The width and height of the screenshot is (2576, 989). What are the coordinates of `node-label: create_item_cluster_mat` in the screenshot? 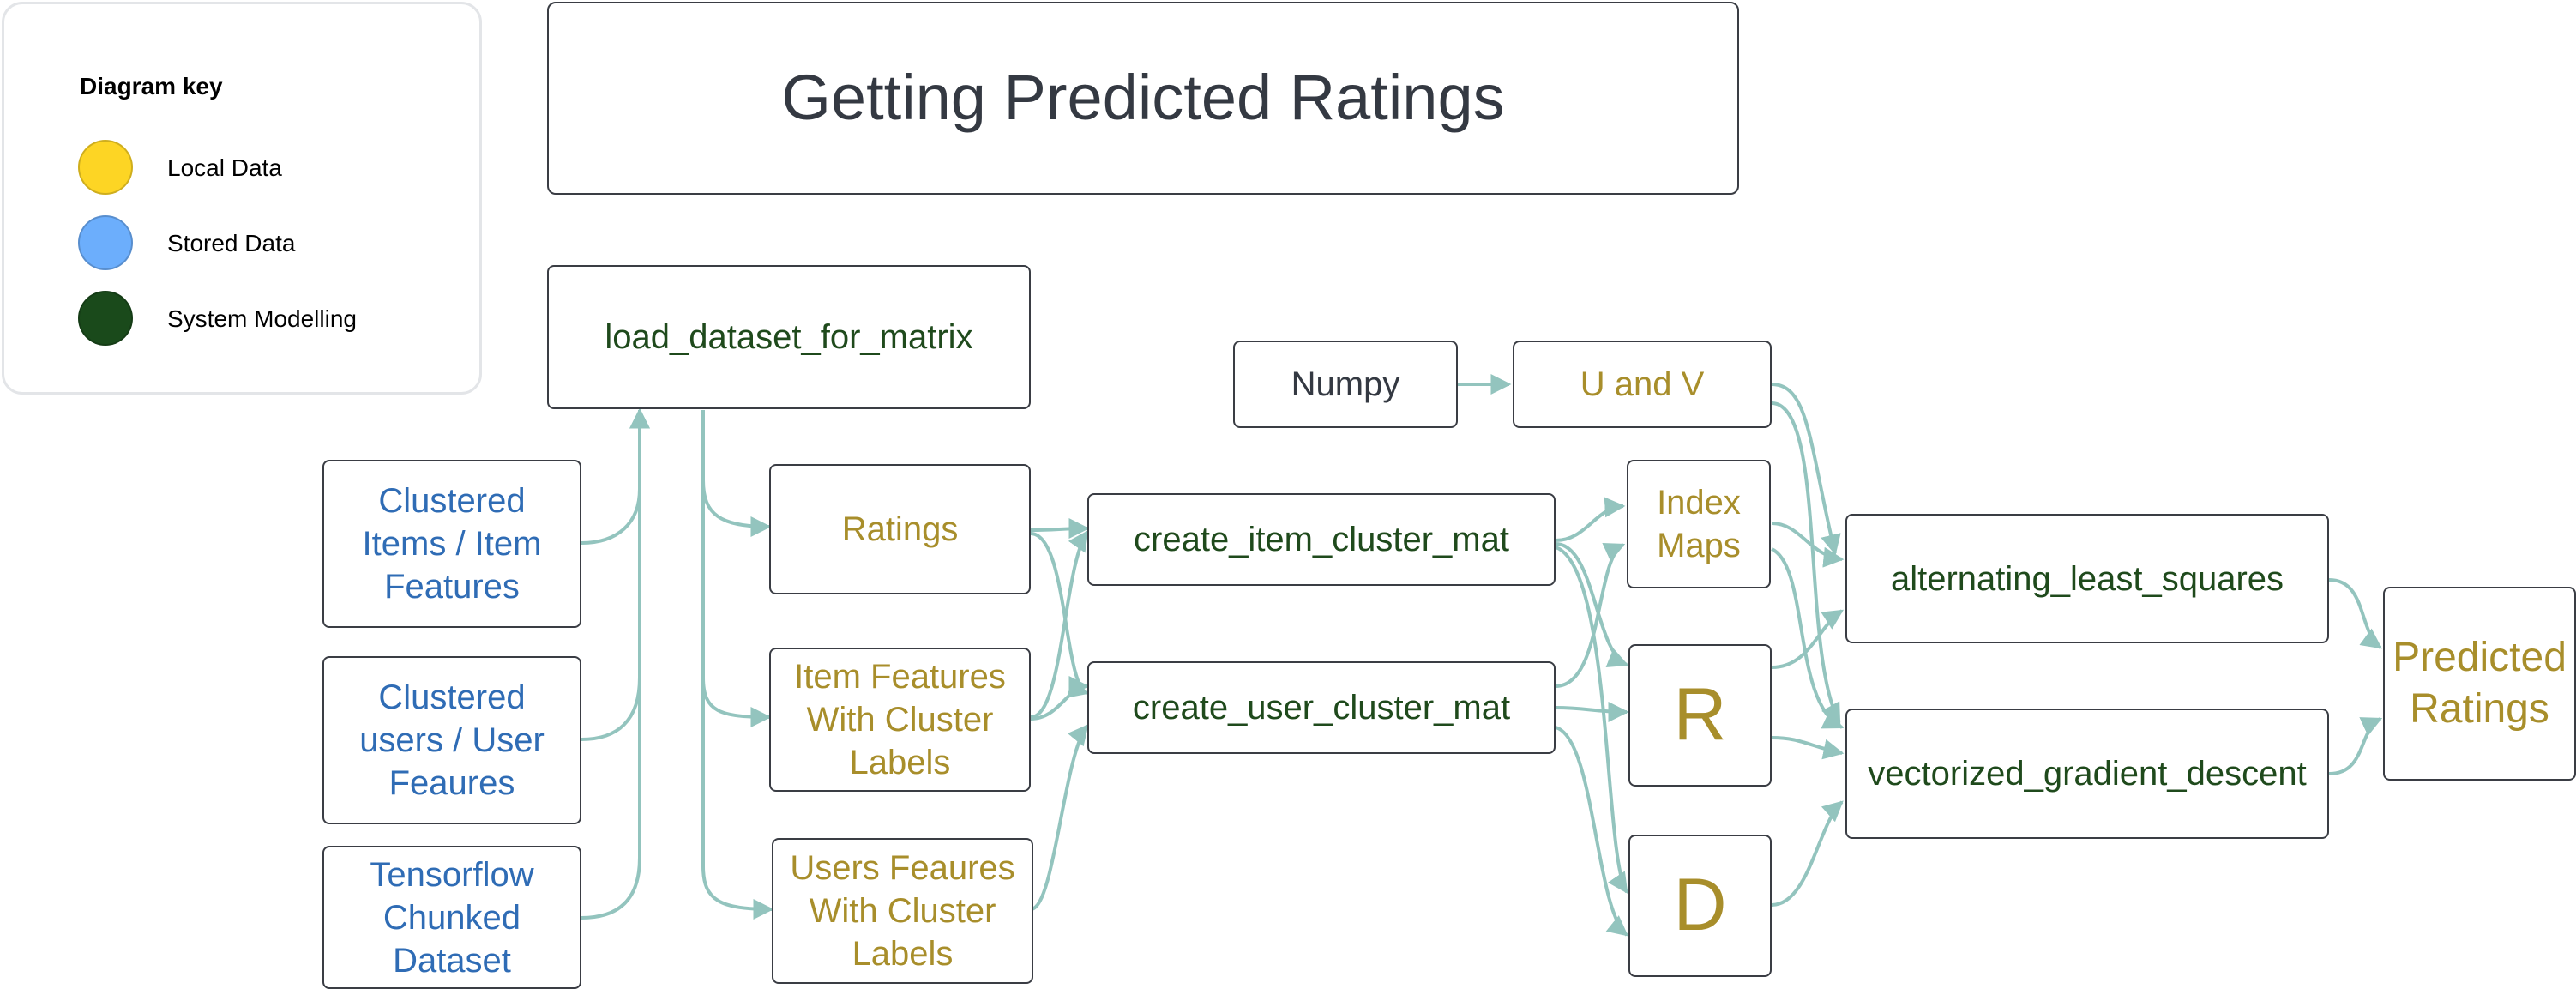 It's located at (1321, 539).